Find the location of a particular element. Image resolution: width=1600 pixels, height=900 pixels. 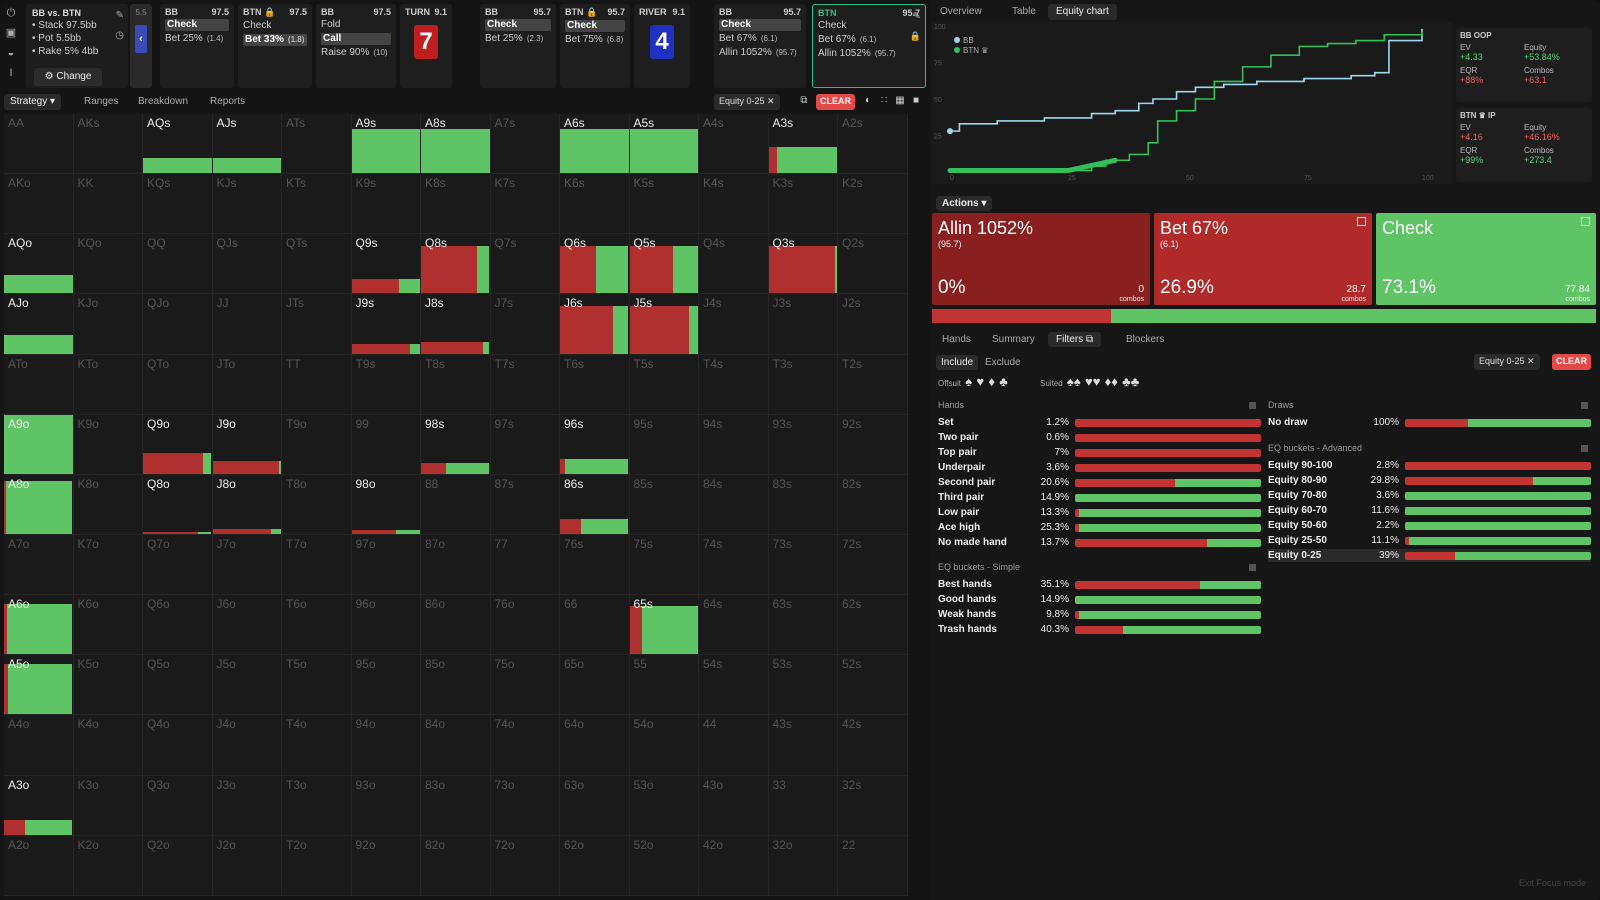

hand-cell-33: 33 is located at coordinates (803, 805).